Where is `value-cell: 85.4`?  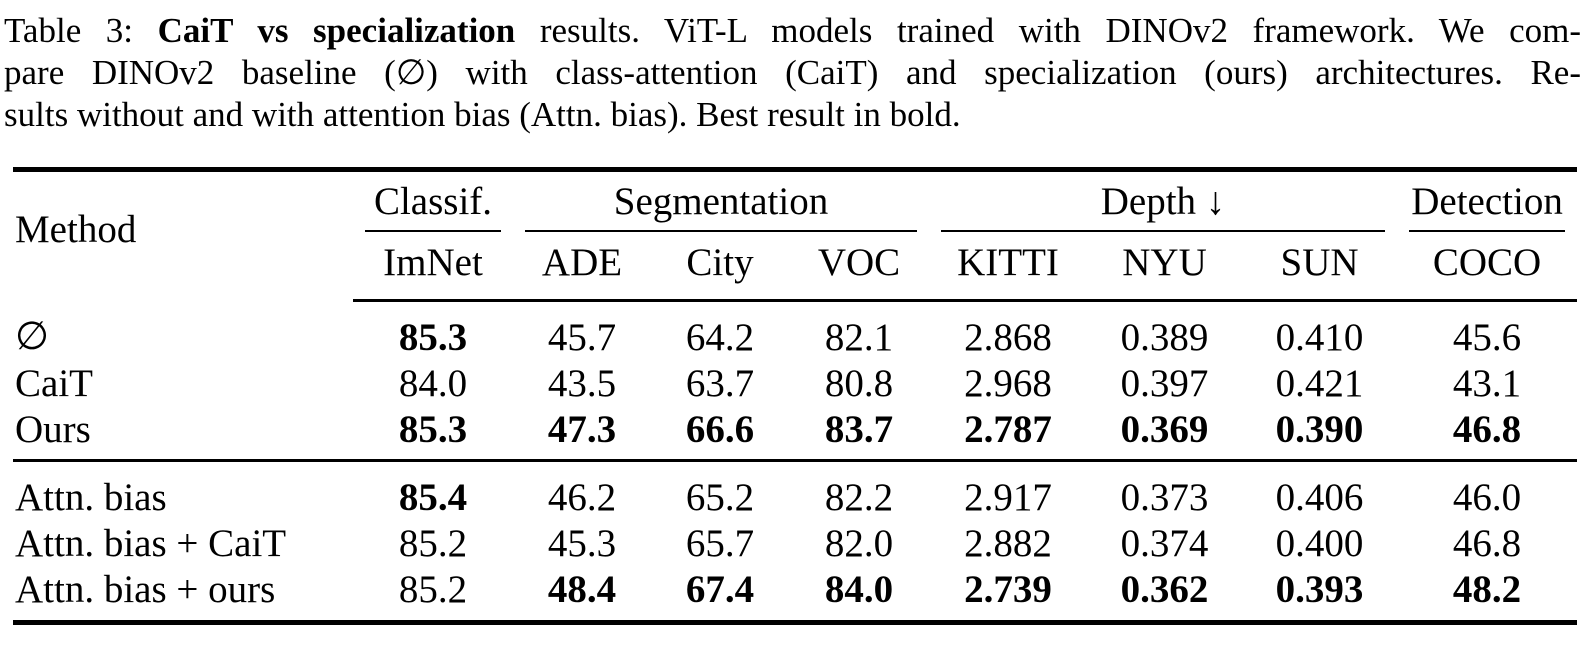
value-cell: 85.4 is located at coordinates (433, 497).